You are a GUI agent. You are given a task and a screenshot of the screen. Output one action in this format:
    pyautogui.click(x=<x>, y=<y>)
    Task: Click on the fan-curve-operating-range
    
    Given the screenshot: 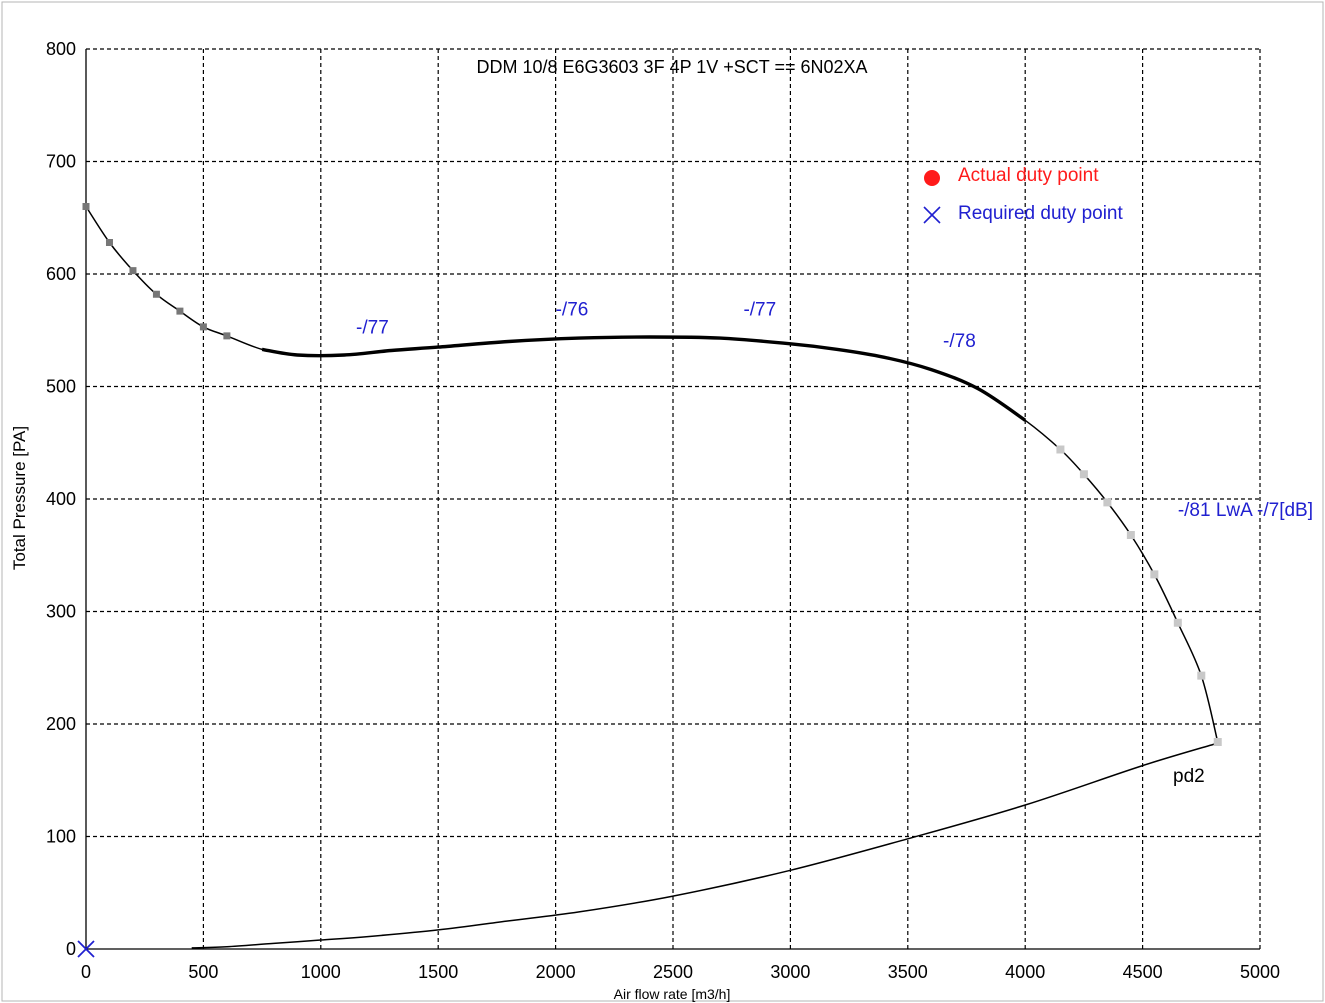 What is the action you would take?
    pyautogui.click(x=644, y=378)
    